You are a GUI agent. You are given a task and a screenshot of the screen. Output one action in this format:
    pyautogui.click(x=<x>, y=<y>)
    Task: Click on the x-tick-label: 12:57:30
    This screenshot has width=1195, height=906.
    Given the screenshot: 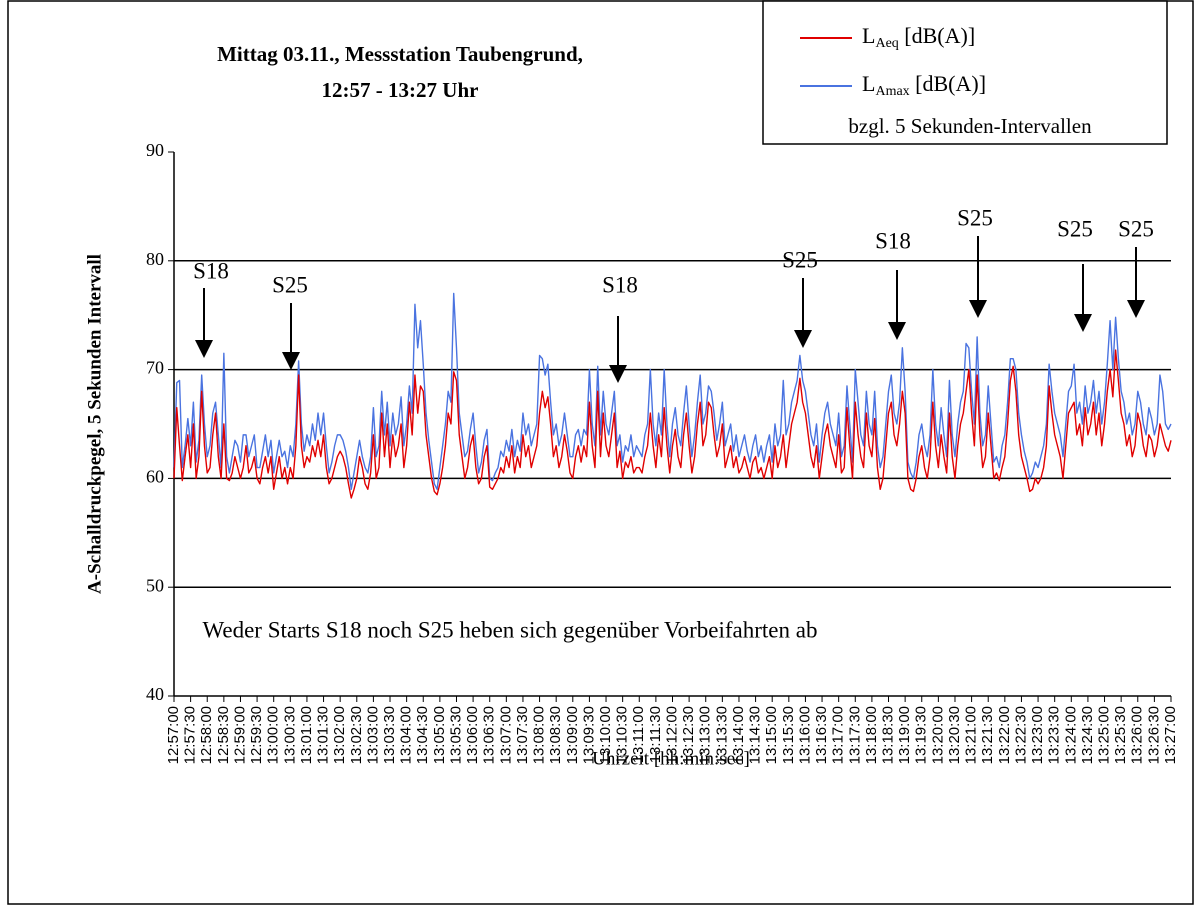 What is the action you would take?
    pyautogui.click(x=190, y=735)
    